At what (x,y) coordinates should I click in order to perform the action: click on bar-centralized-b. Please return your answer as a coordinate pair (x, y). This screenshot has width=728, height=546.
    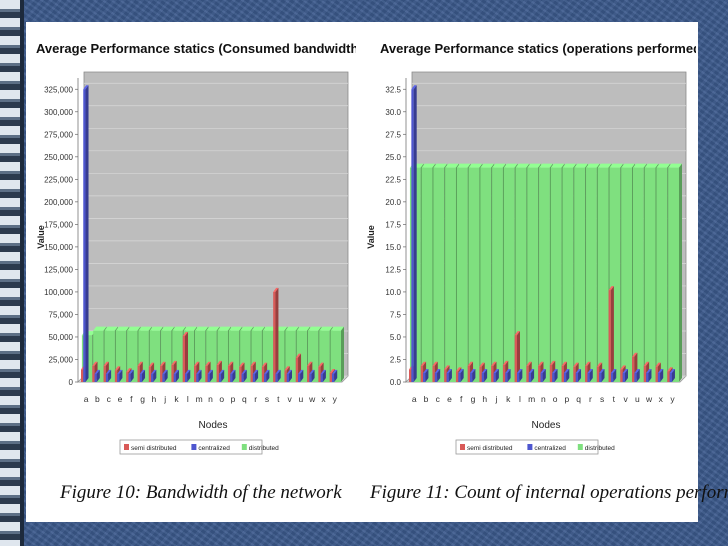
    Looking at the image, I should click on (97, 375).